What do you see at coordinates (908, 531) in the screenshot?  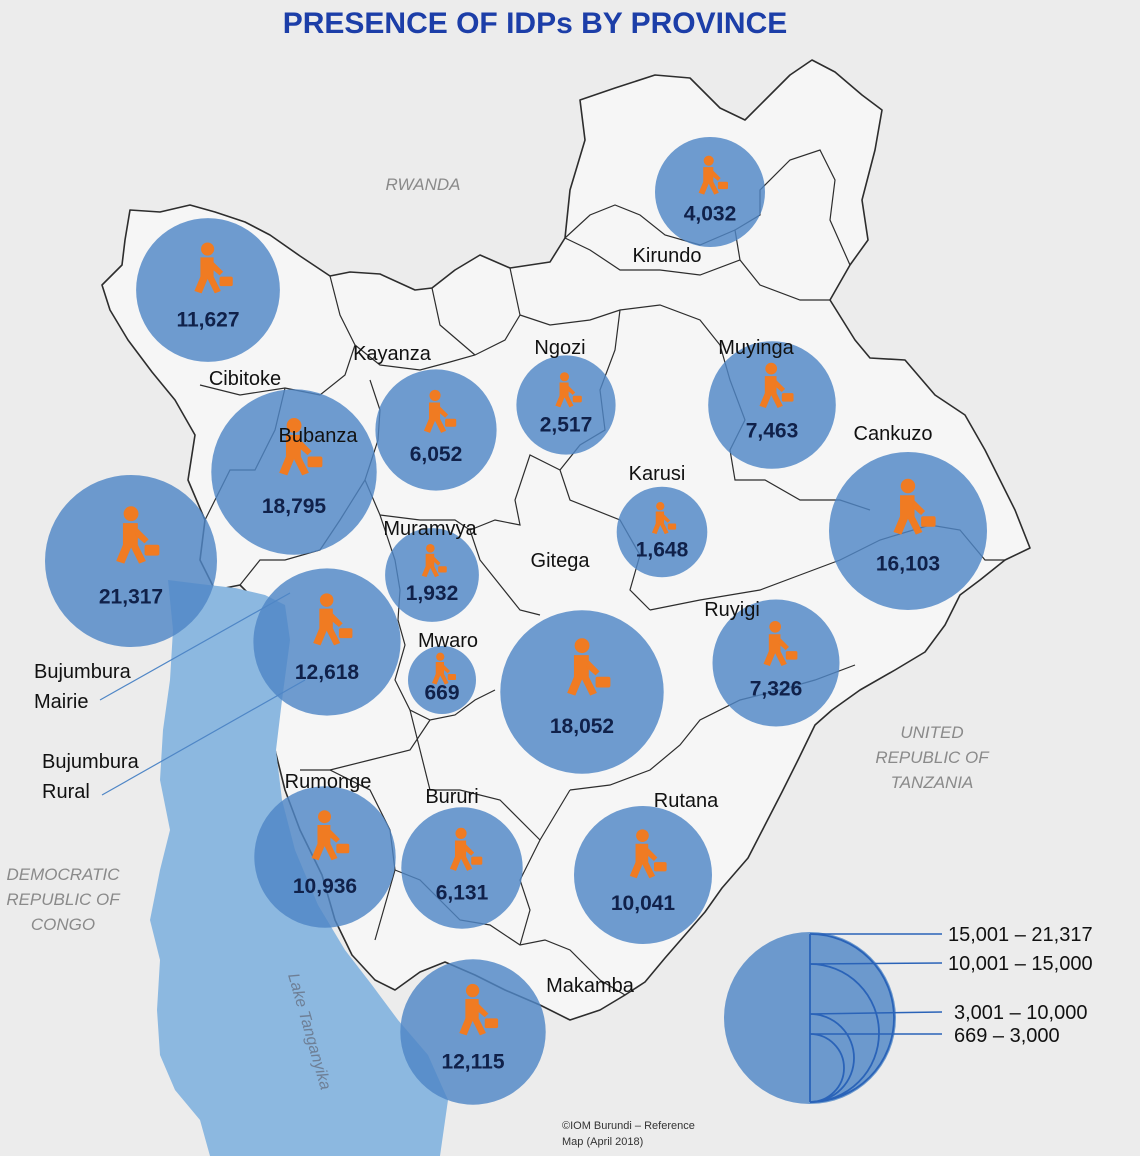 I see `bubble-cankuzo` at bounding box center [908, 531].